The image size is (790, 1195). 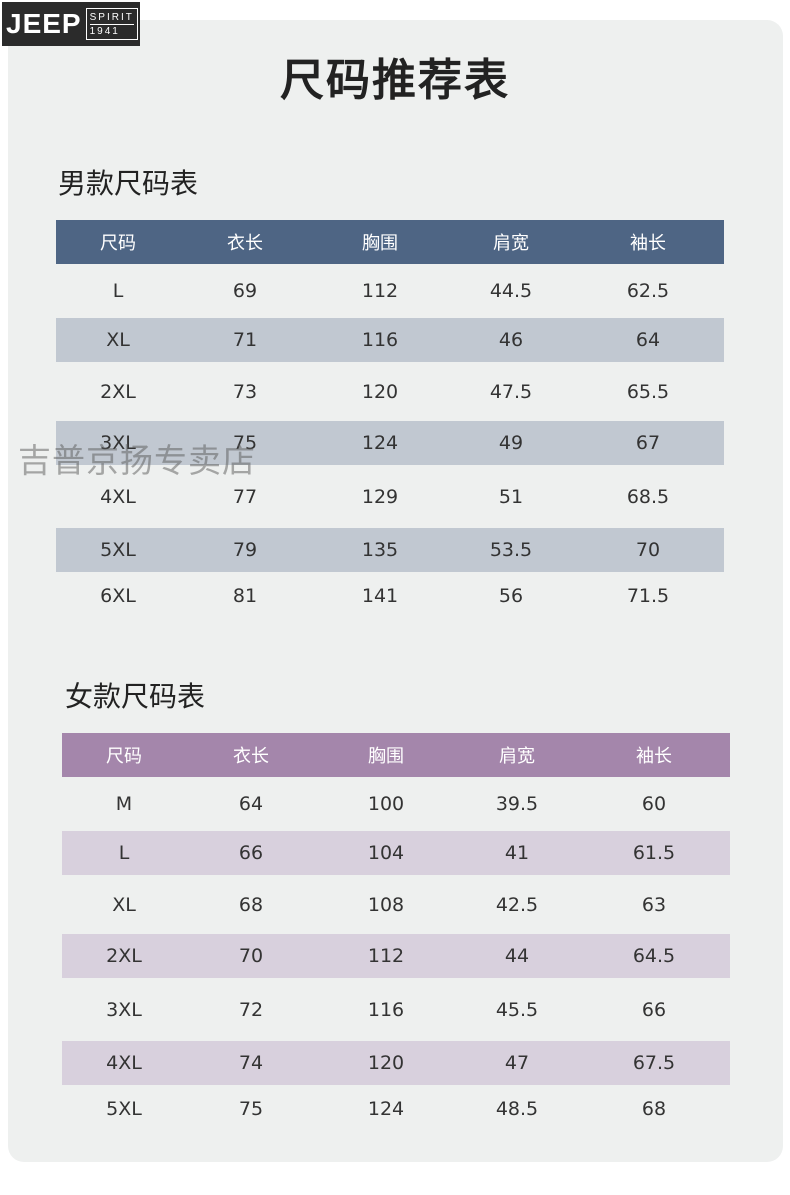 What do you see at coordinates (245, 550) in the screenshot?
I see `table-cell: 79` at bounding box center [245, 550].